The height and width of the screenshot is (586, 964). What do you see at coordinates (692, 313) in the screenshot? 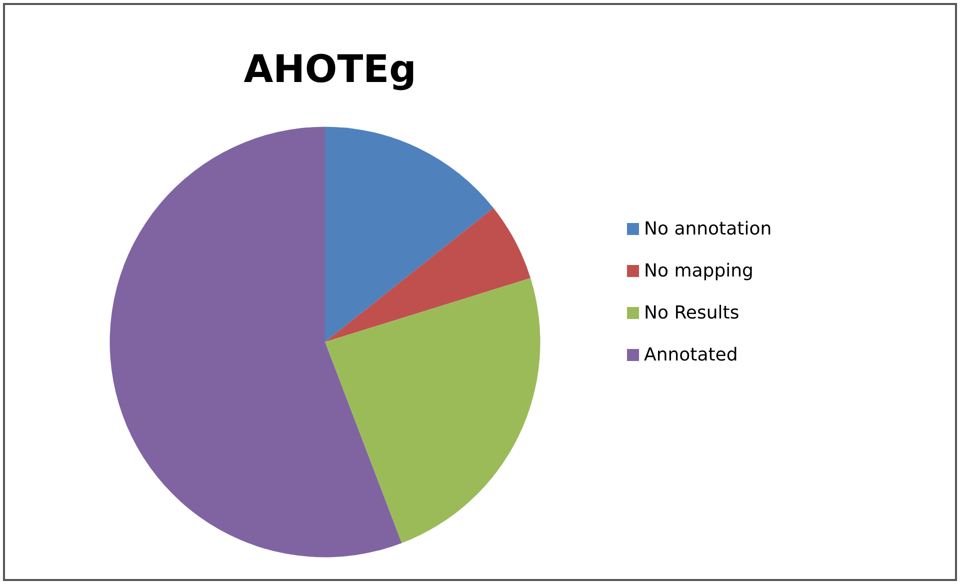
I see `legend-label: No Results` at bounding box center [692, 313].